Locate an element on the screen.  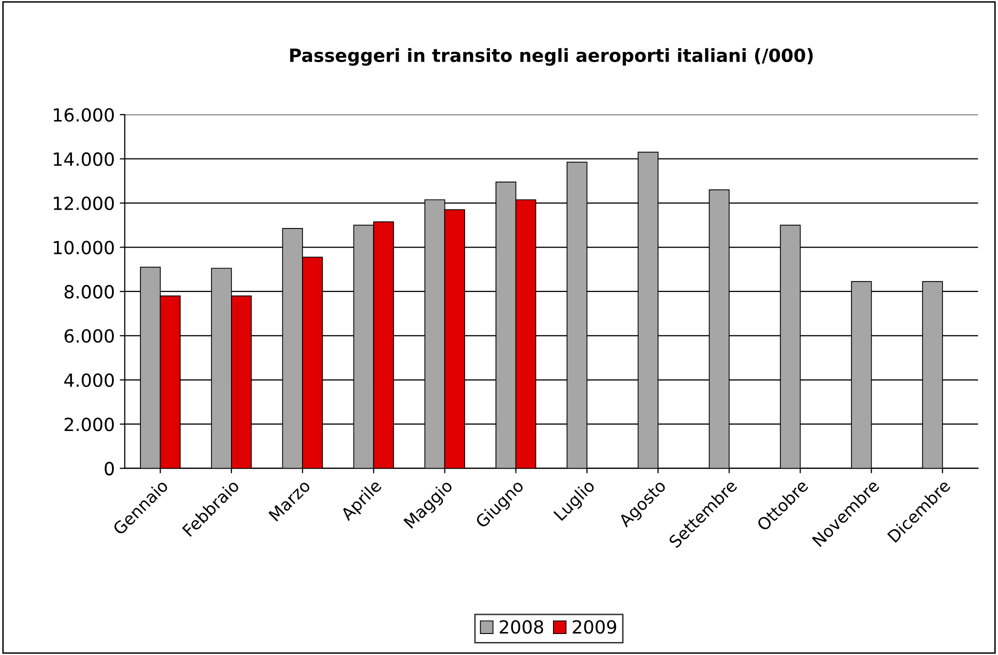
y-tick-label: 14.000 is located at coordinates (84, 159).